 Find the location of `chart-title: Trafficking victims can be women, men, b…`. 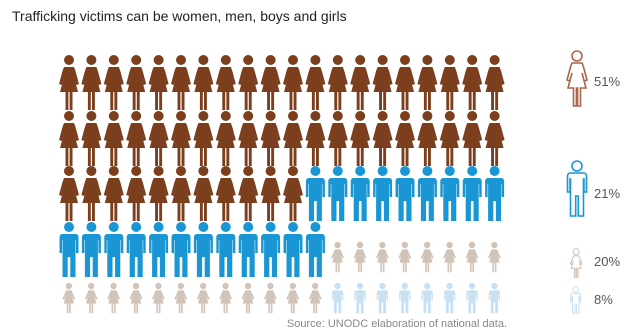

chart-title: Trafficking victims can be women, men, b… is located at coordinates (179, 16).